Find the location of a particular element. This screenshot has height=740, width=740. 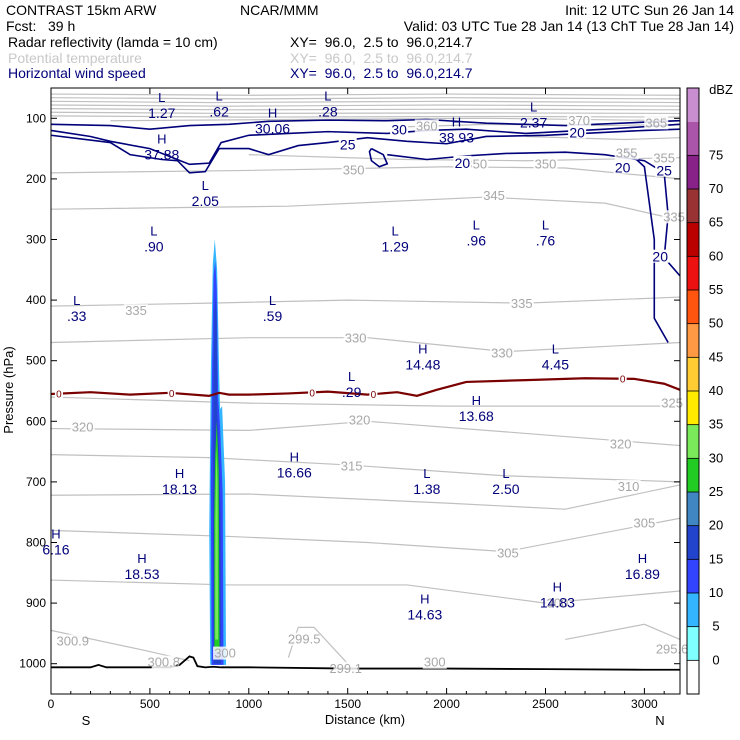

colorbar: 0 5 10 15 20 25 30 35 40 45 50 55 60 65 70 75 is located at coordinates (704, 391).